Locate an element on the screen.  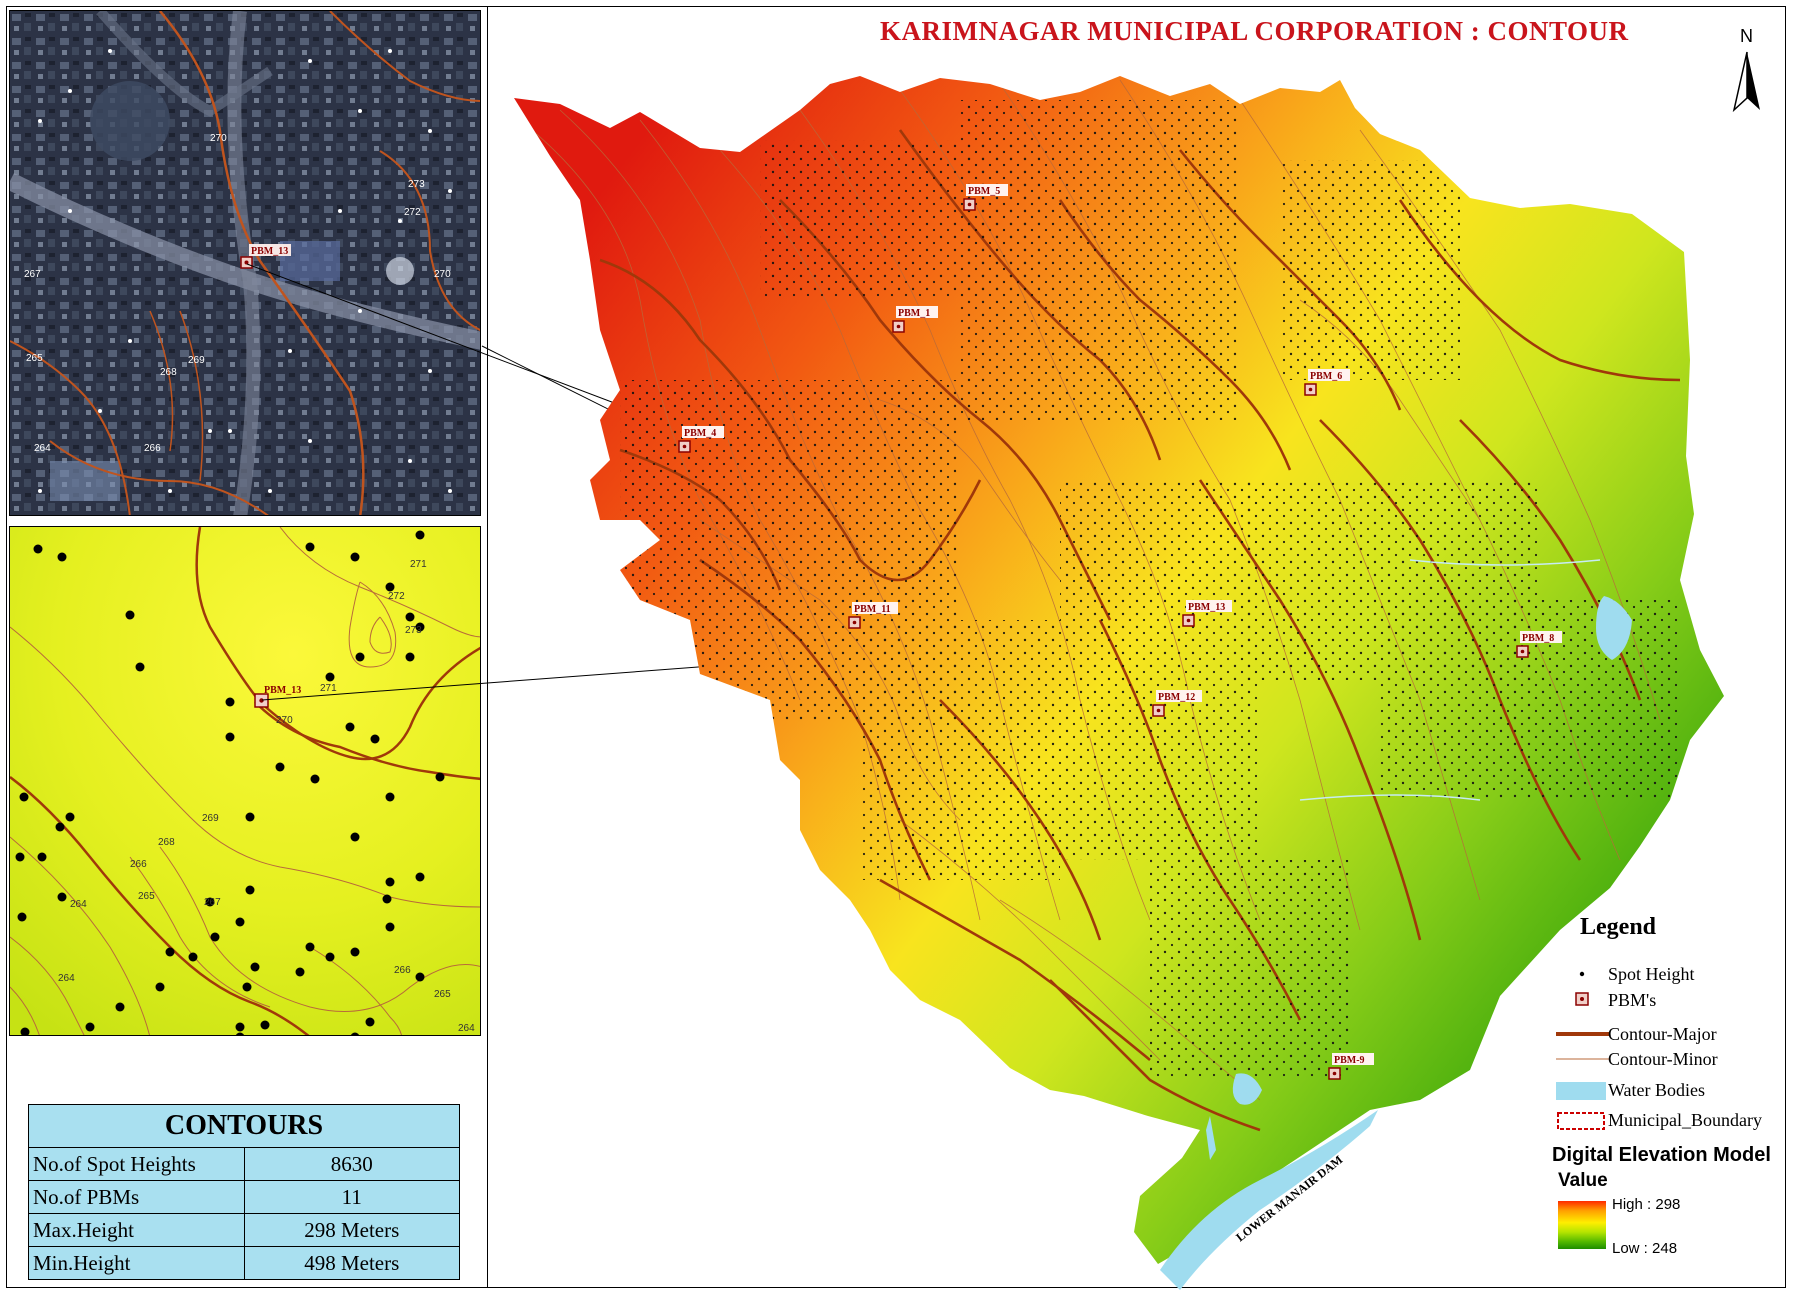
dem-legend-title: Digital Elevation Model is located at coordinates (1661, 1155).